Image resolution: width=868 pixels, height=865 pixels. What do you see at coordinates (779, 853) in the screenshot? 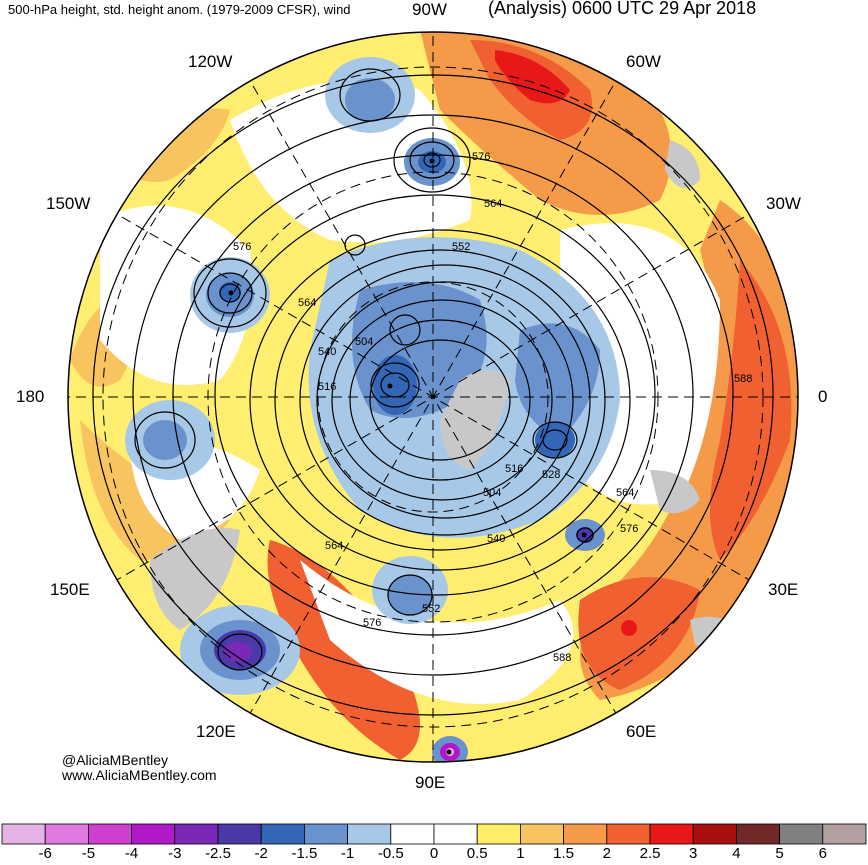
I see `colorbar-label: 5` at bounding box center [779, 853].